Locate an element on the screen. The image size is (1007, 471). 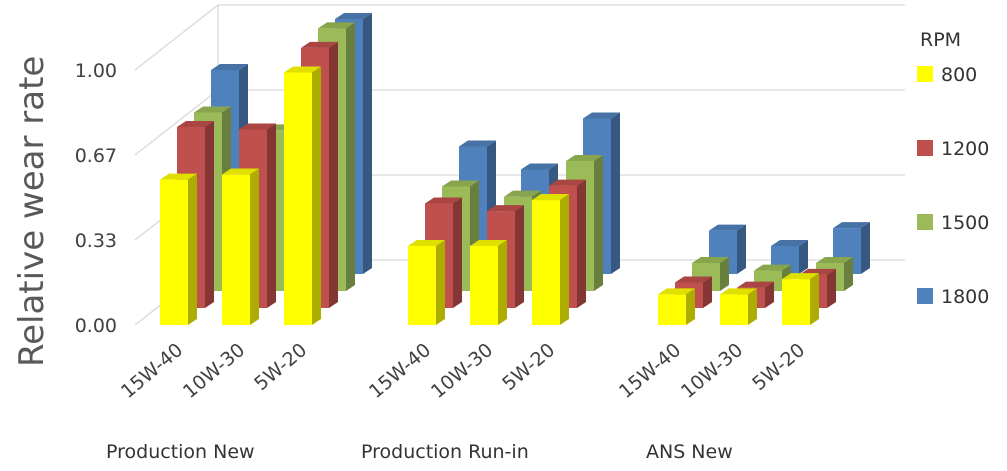
y-axis-label: Relative wear rate is located at coordinates (32, 211).